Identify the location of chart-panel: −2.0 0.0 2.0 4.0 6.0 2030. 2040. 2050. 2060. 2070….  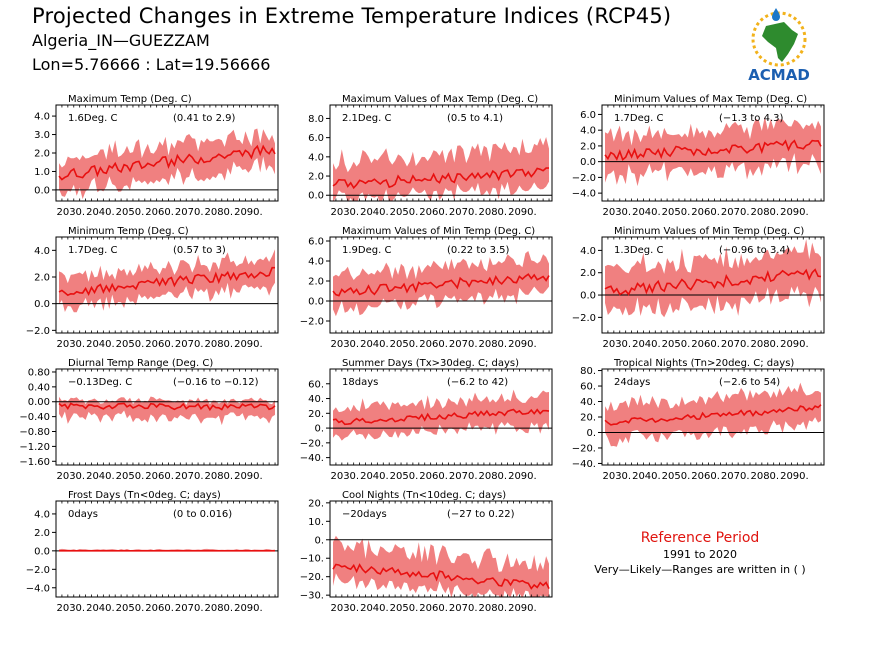
(426, 288).